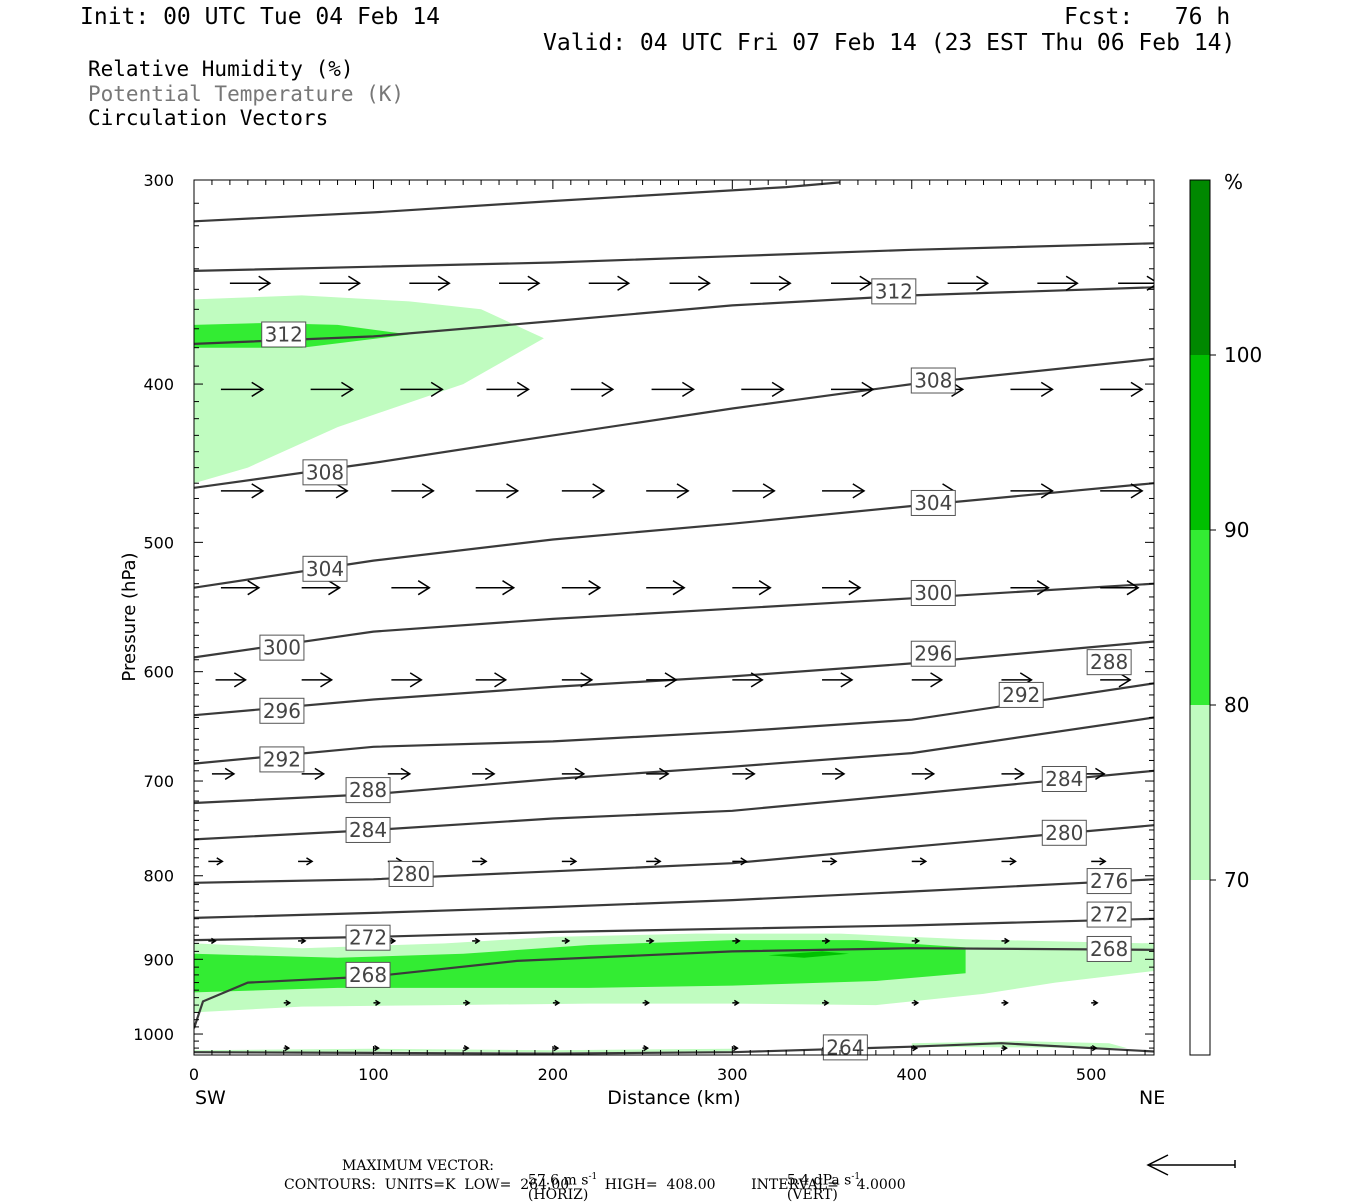  I want to click on horiz-tag: (HORIZ), so click(558, 1194).